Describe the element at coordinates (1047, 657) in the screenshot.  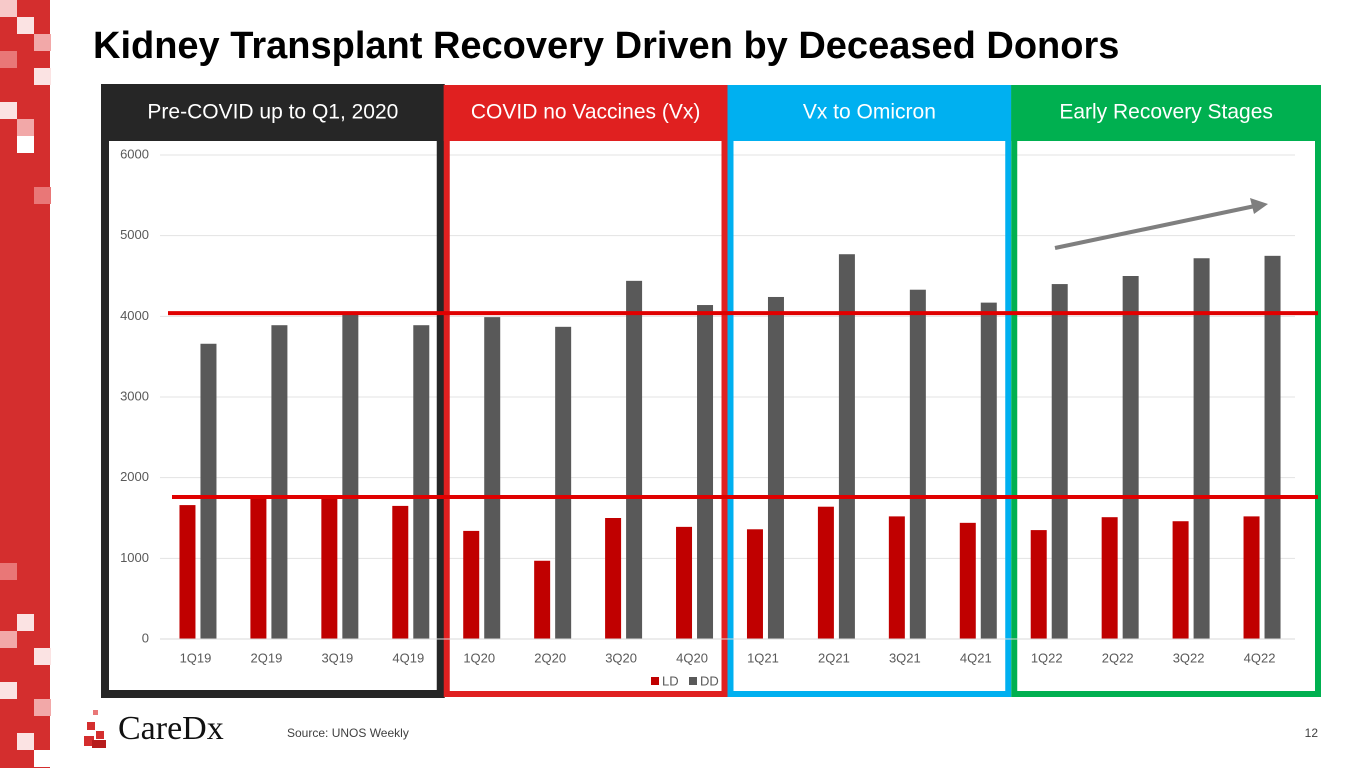
I see `x-tick-label: 1Q22` at that location.